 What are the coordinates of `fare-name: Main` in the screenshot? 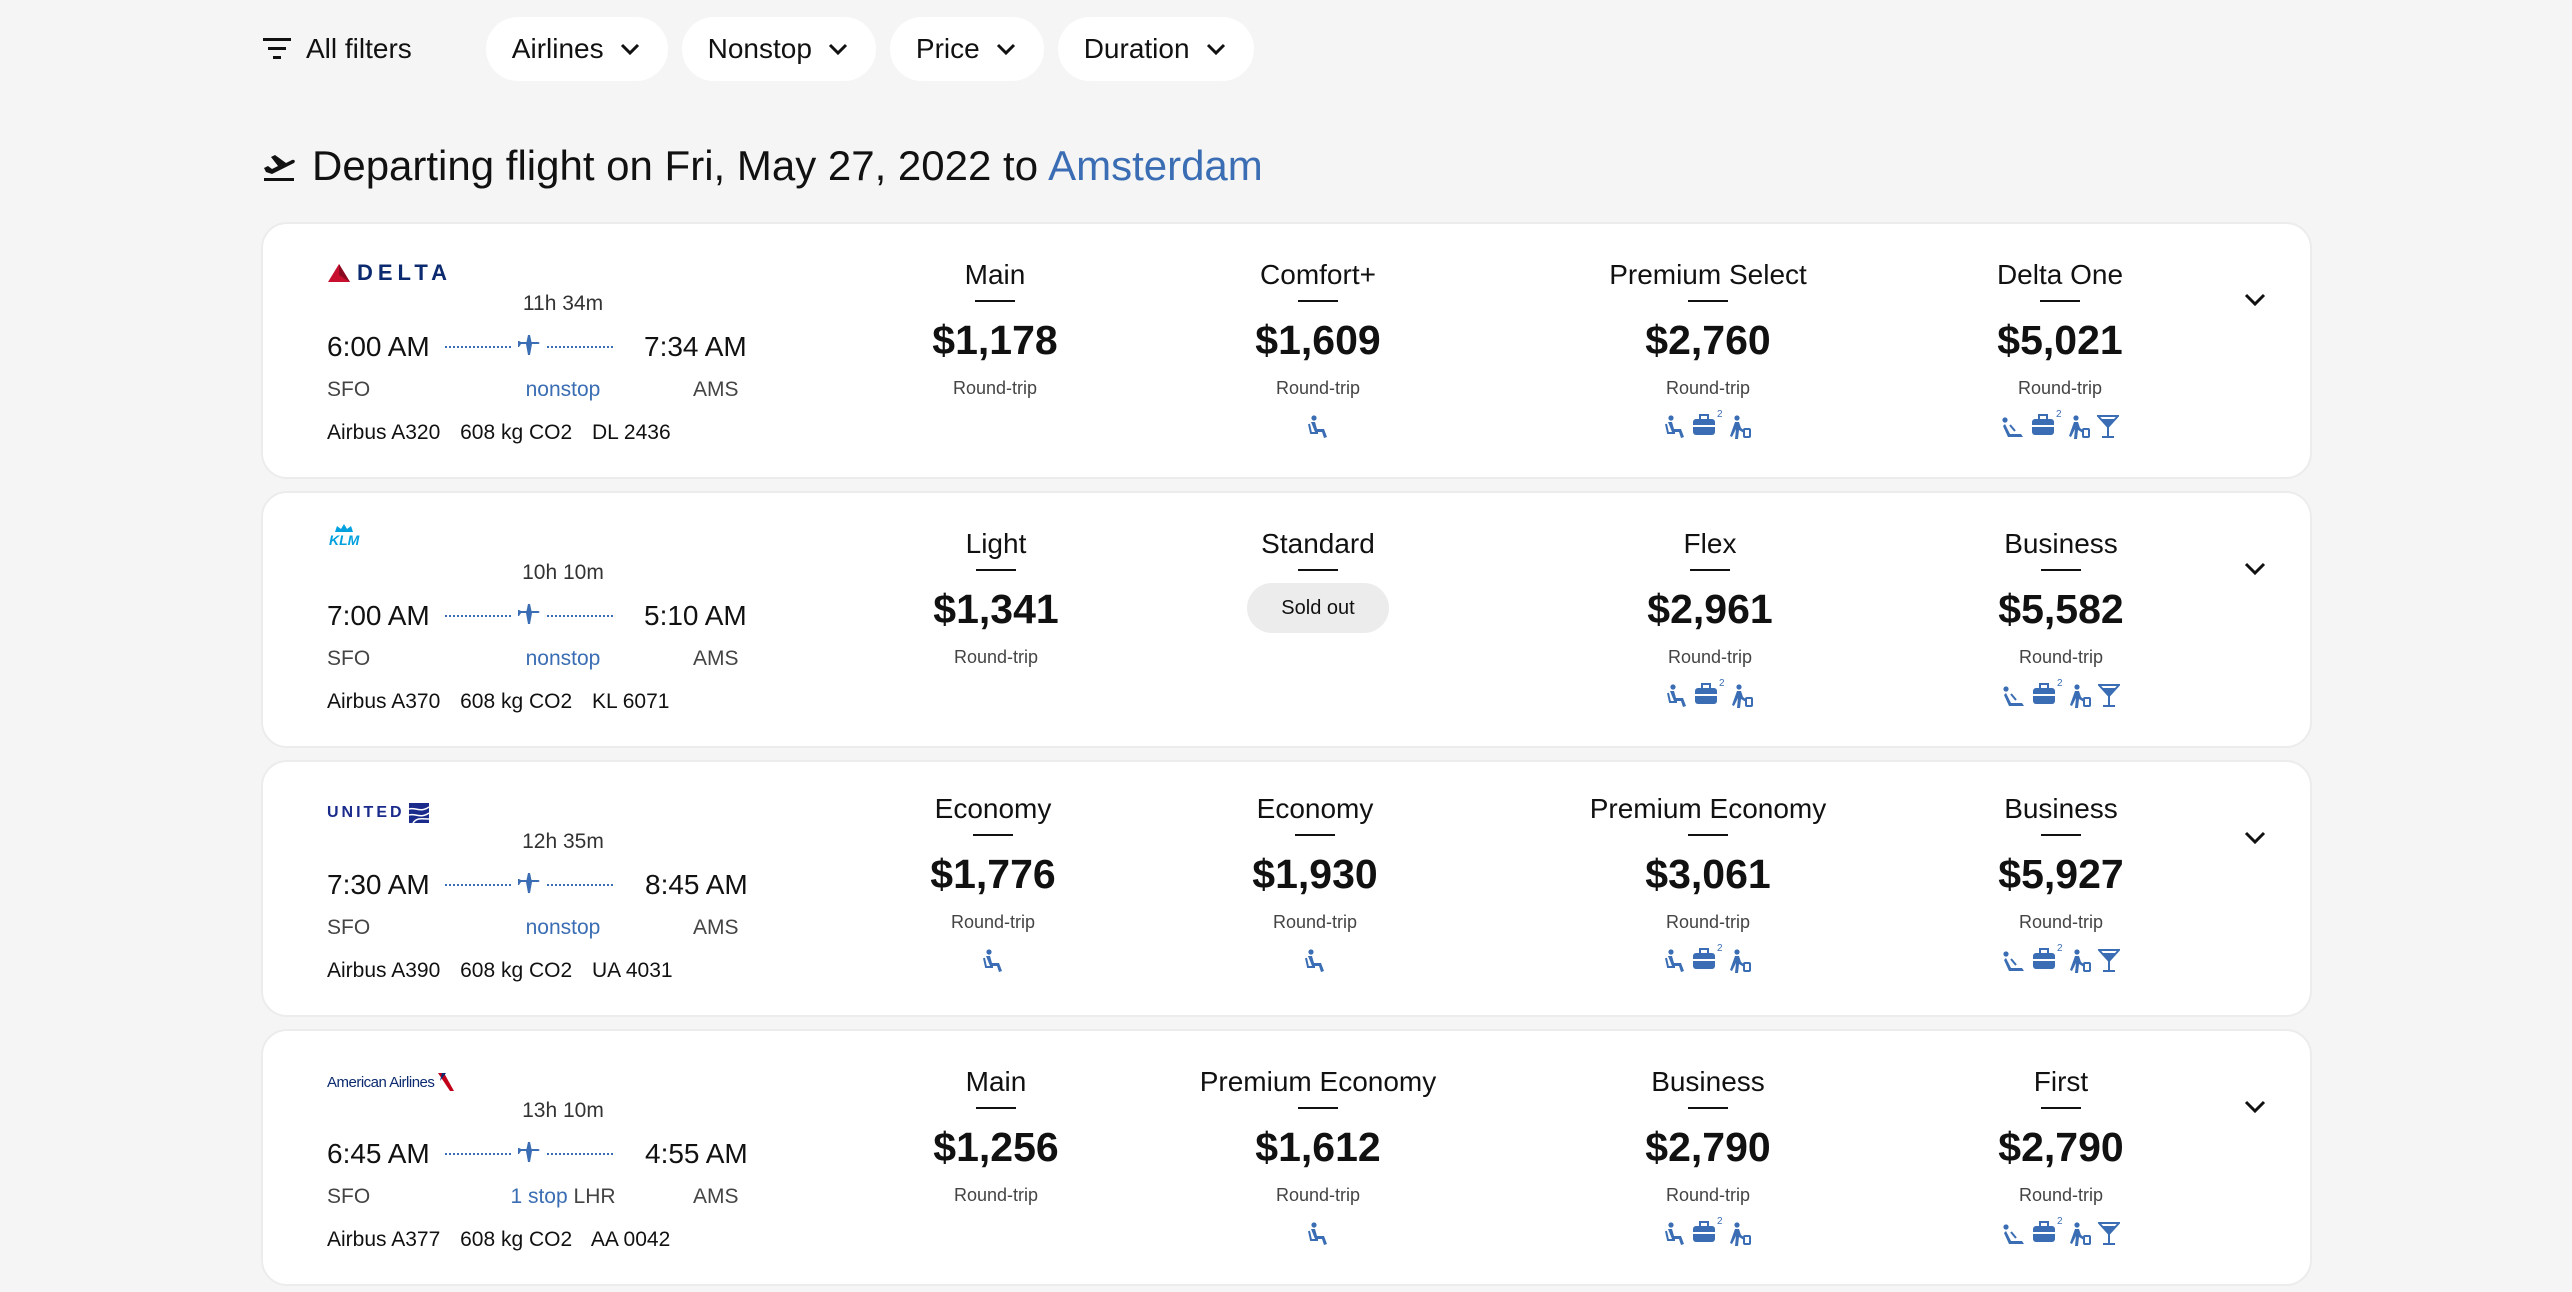 It's located at (996, 1081).